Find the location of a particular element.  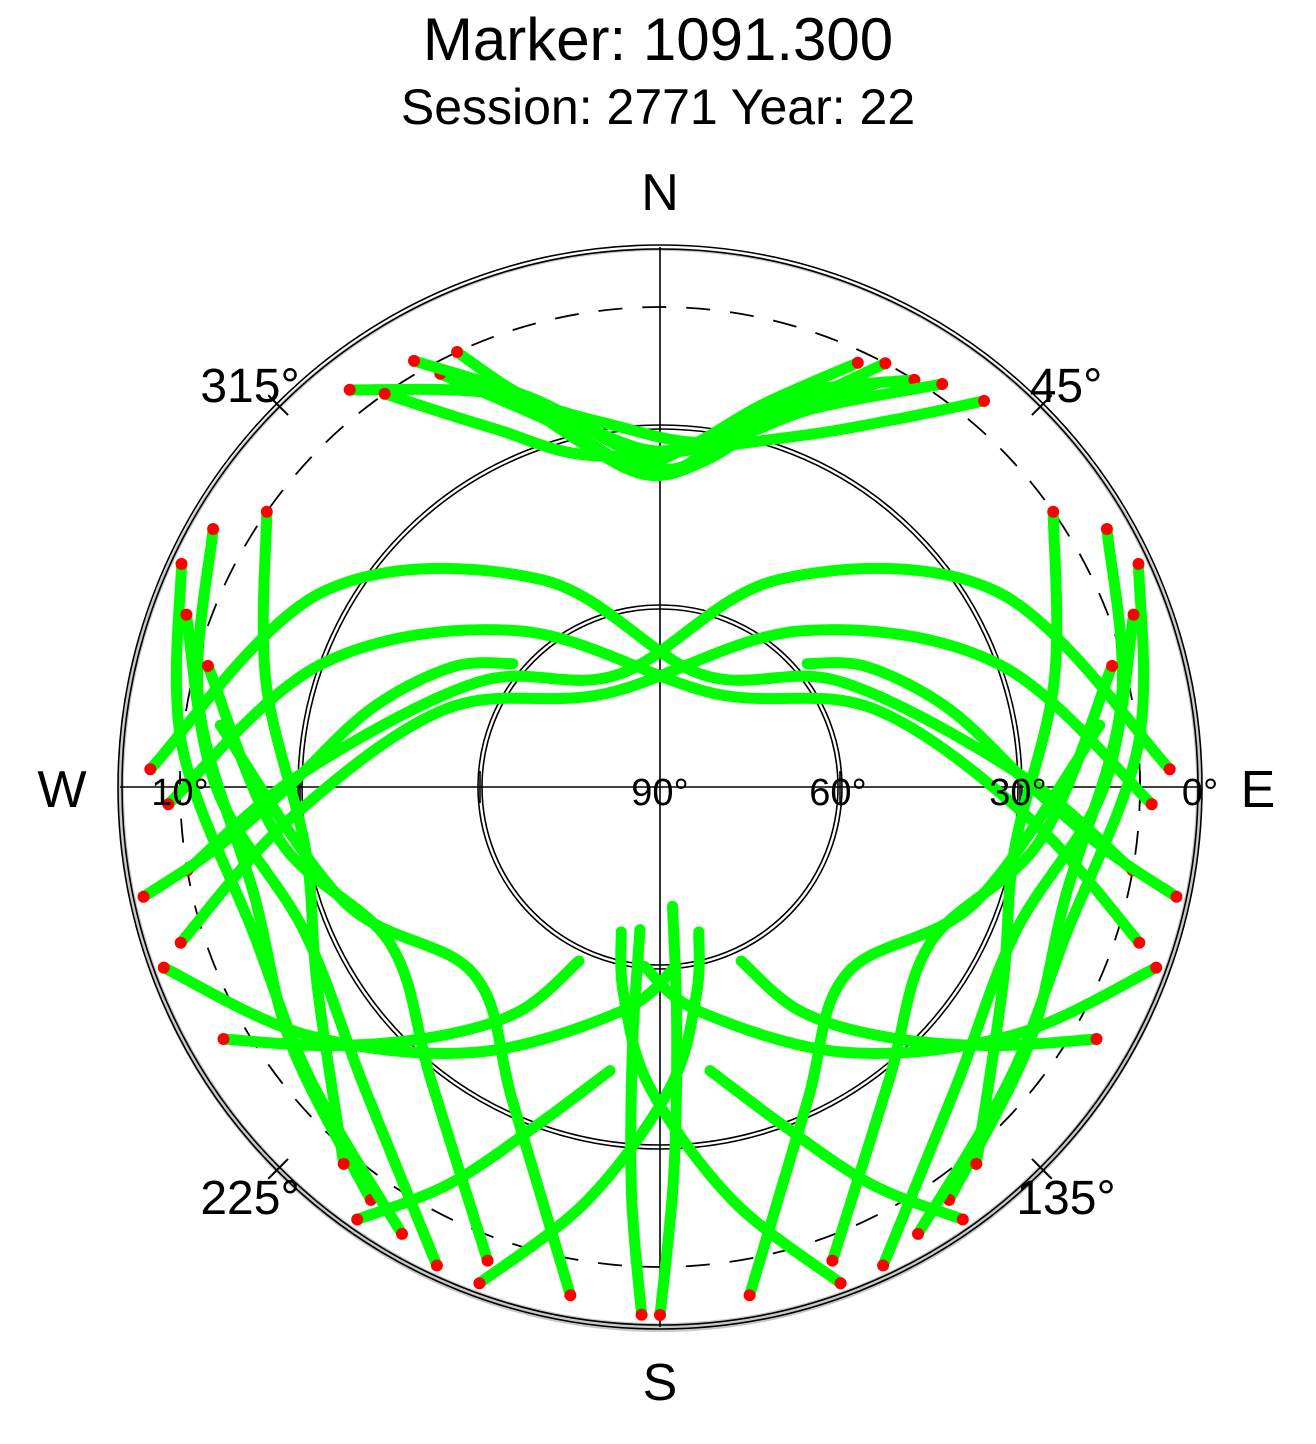

low-elevation-point-16-end is located at coordinates (883, 1265).